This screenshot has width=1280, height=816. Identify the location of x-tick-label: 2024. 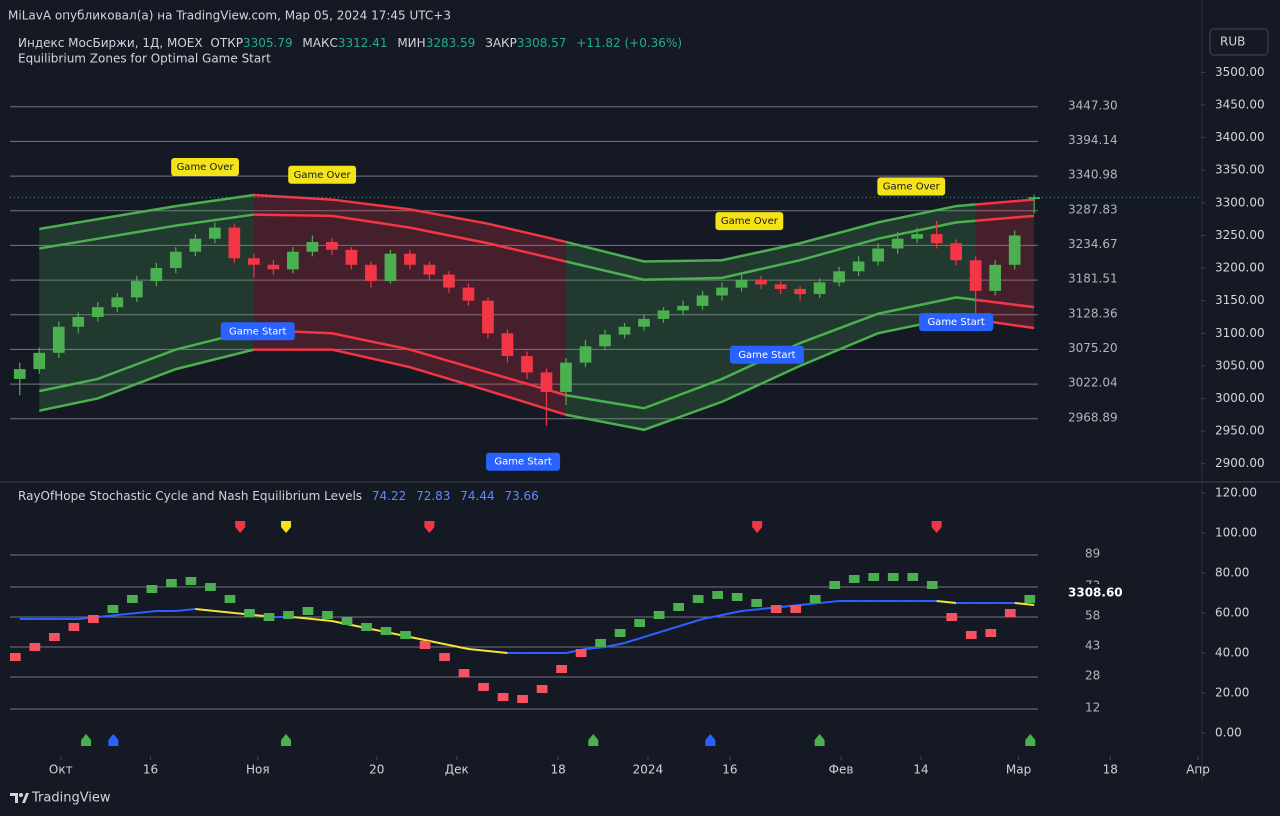
(648, 770).